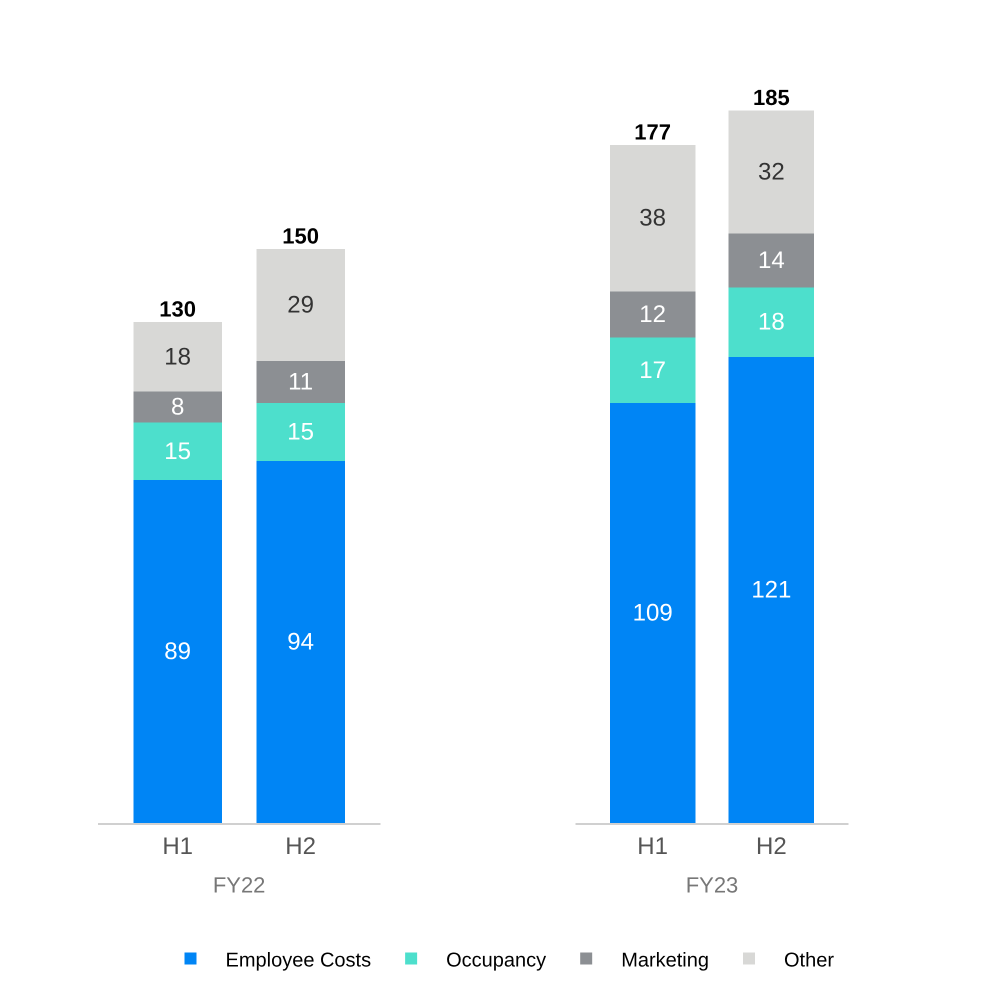 This screenshot has height=988, width=995. I want to click on data-label: 17, so click(652, 370).